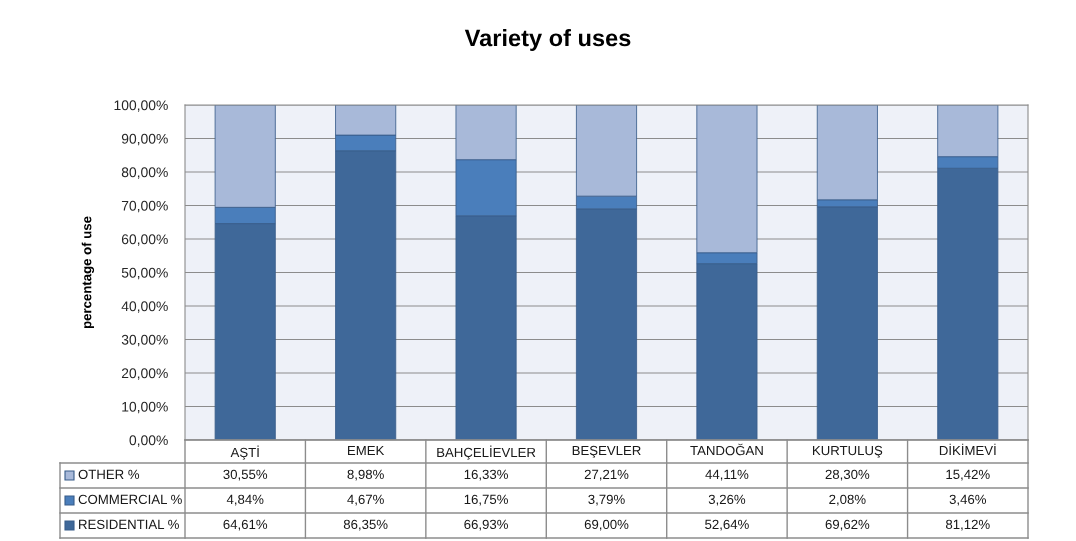 The height and width of the screenshot is (541, 1076). I want to click on data-label: 66,93%, so click(486, 525).